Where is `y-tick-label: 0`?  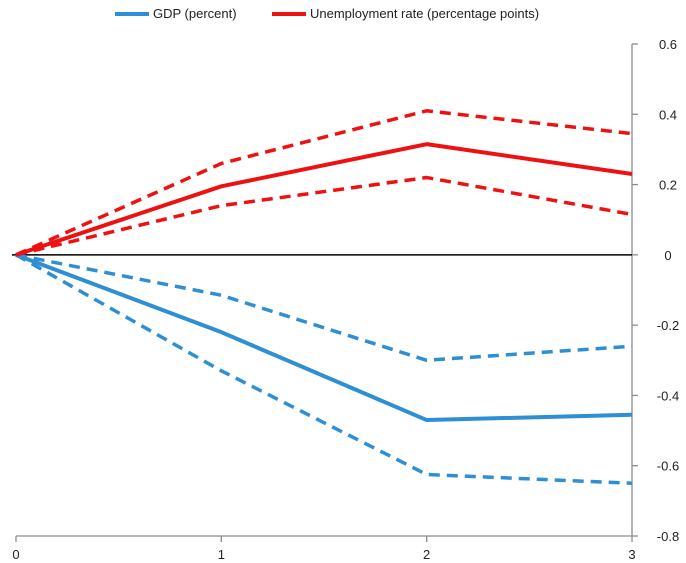
y-tick-label: 0 is located at coordinates (667, 255).